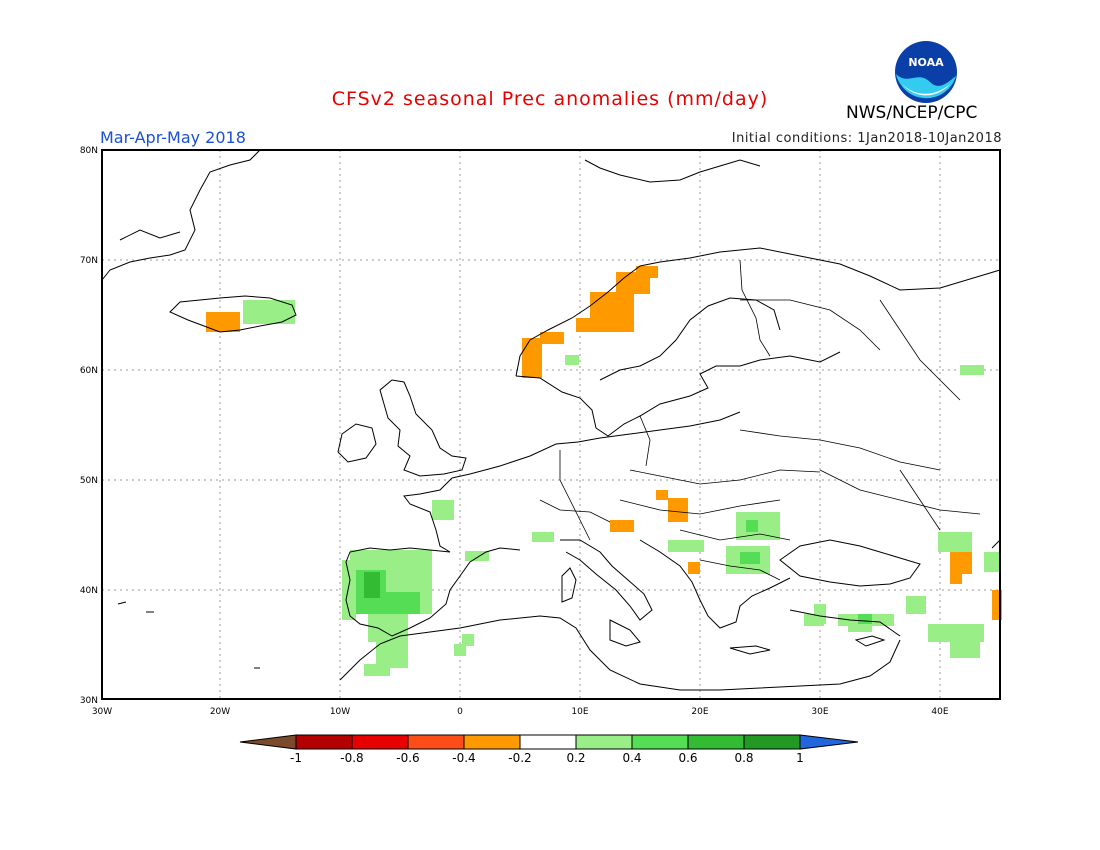 Image resolution: width=1100 pixels, height=850 pixels. What do you see at coordinates (102, 712) in the screenshot?
I see `lon-label-30w: 30W` at bounding box center [102, 712].